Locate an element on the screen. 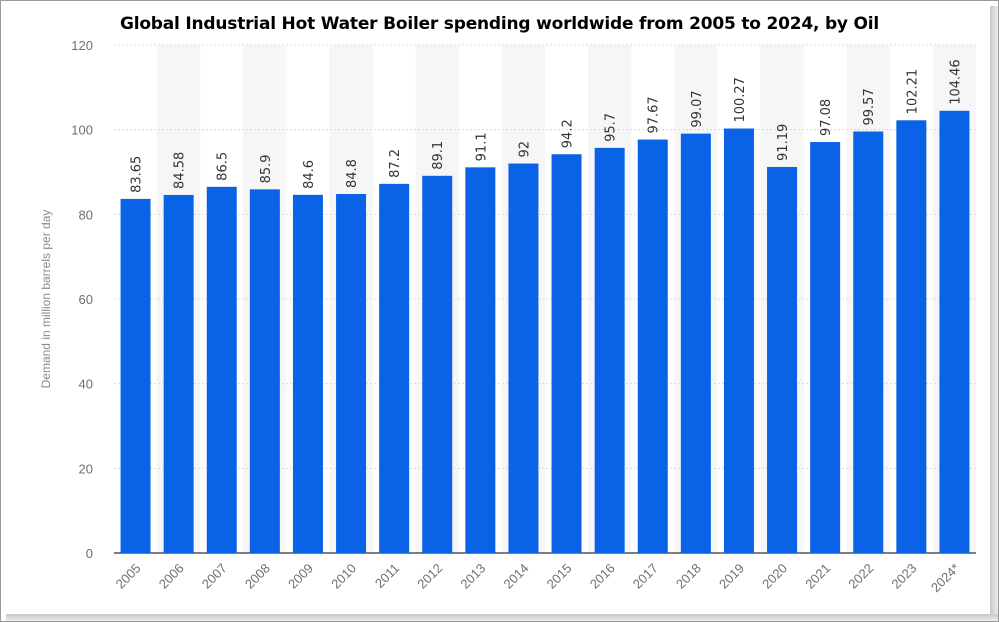 The width and height of the screenshot is (999, 622). frame-shadow-bottom is located at coordinates (502, 617).